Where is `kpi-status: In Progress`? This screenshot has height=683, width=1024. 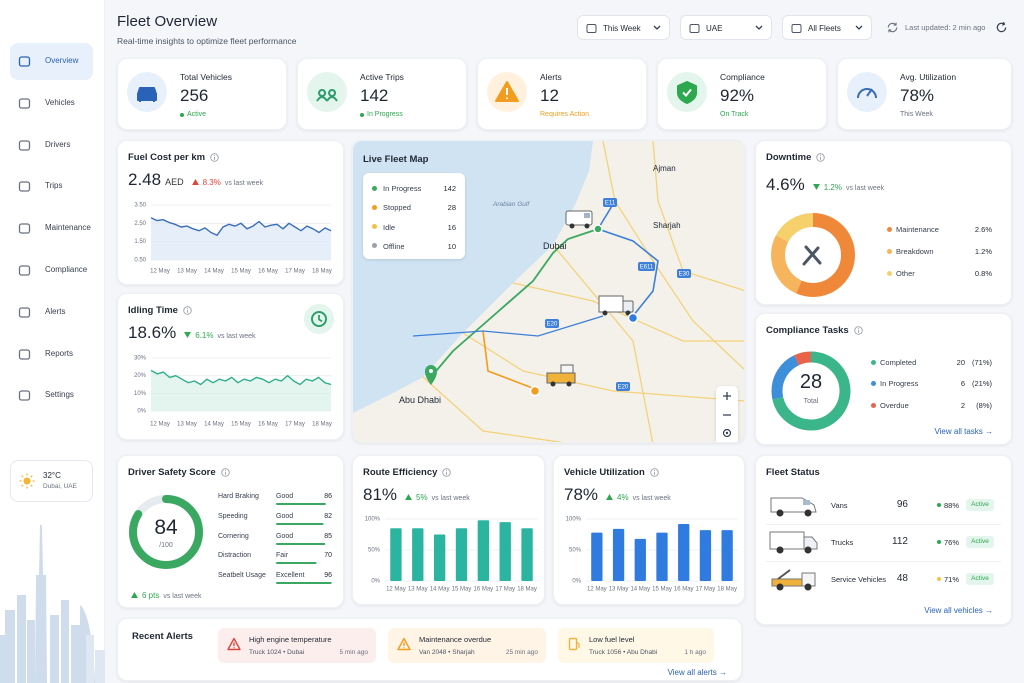
kpi-status: In Progress is located at coordinates (385, 114).